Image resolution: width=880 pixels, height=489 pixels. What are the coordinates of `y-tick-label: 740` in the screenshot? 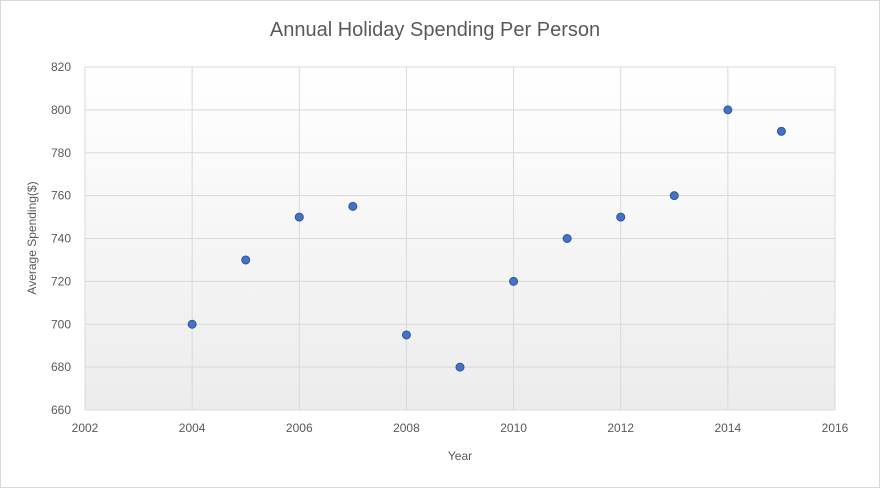 It's located at (61, 239).